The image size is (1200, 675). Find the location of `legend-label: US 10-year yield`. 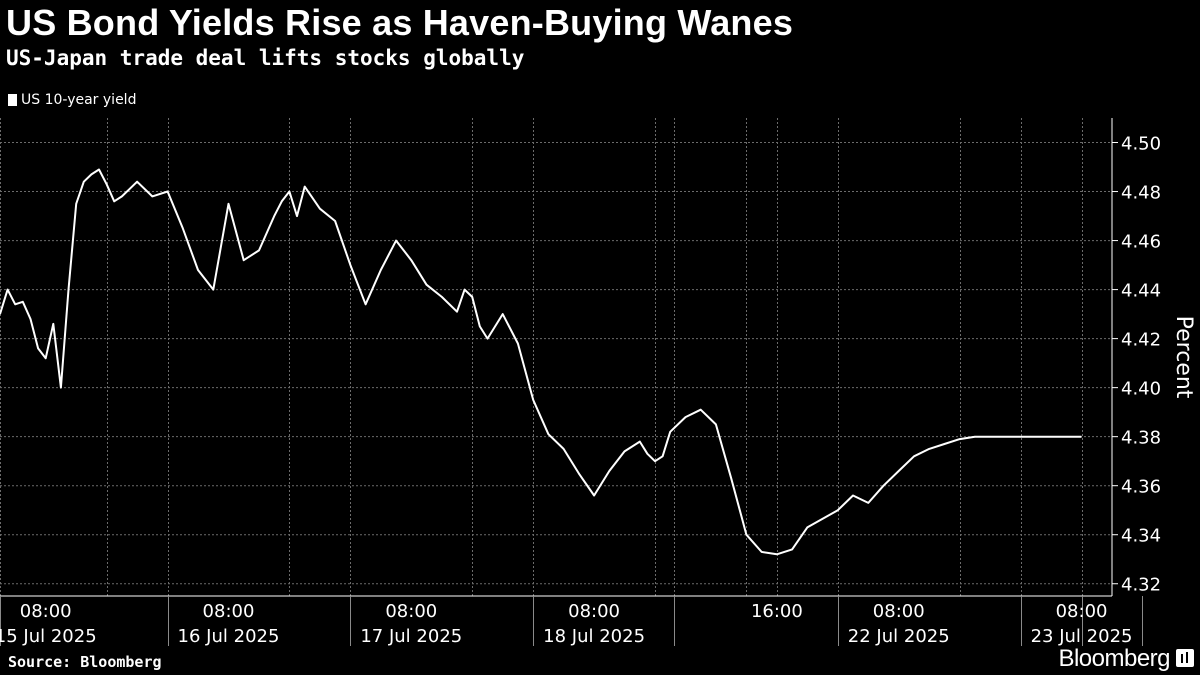

legend-label: US 10-year yield is located at coordinates (79, 100).